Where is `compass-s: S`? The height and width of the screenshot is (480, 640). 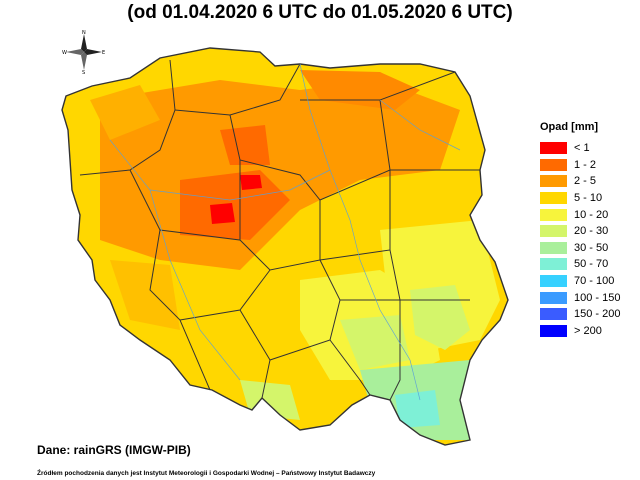 compass-s: S is located at coordinates (83, 72).